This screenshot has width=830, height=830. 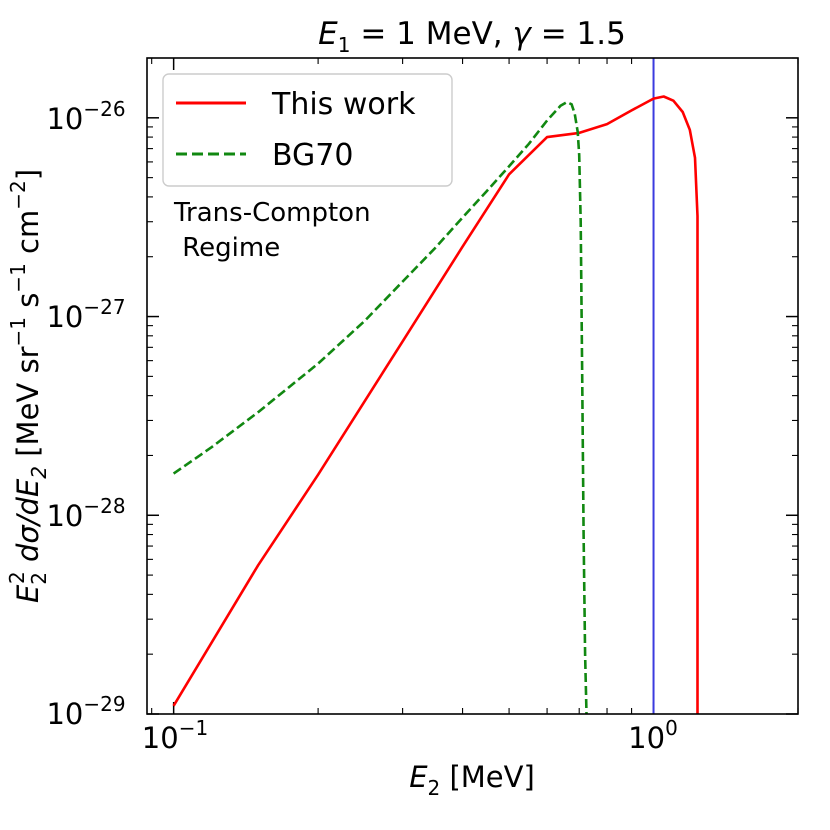 I want to click on chart-title: E1 = 1 MeV, γ = 1.5, so click(x=472, y=36).